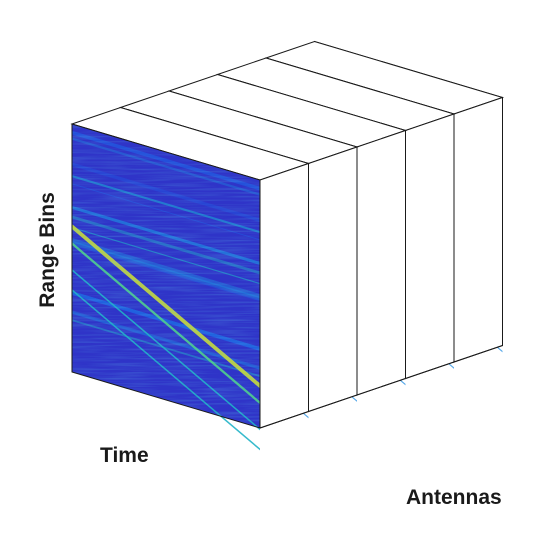 This screenshot has height=540, width=552. I want to click on time-axis-label: Time, so click(124, 455).